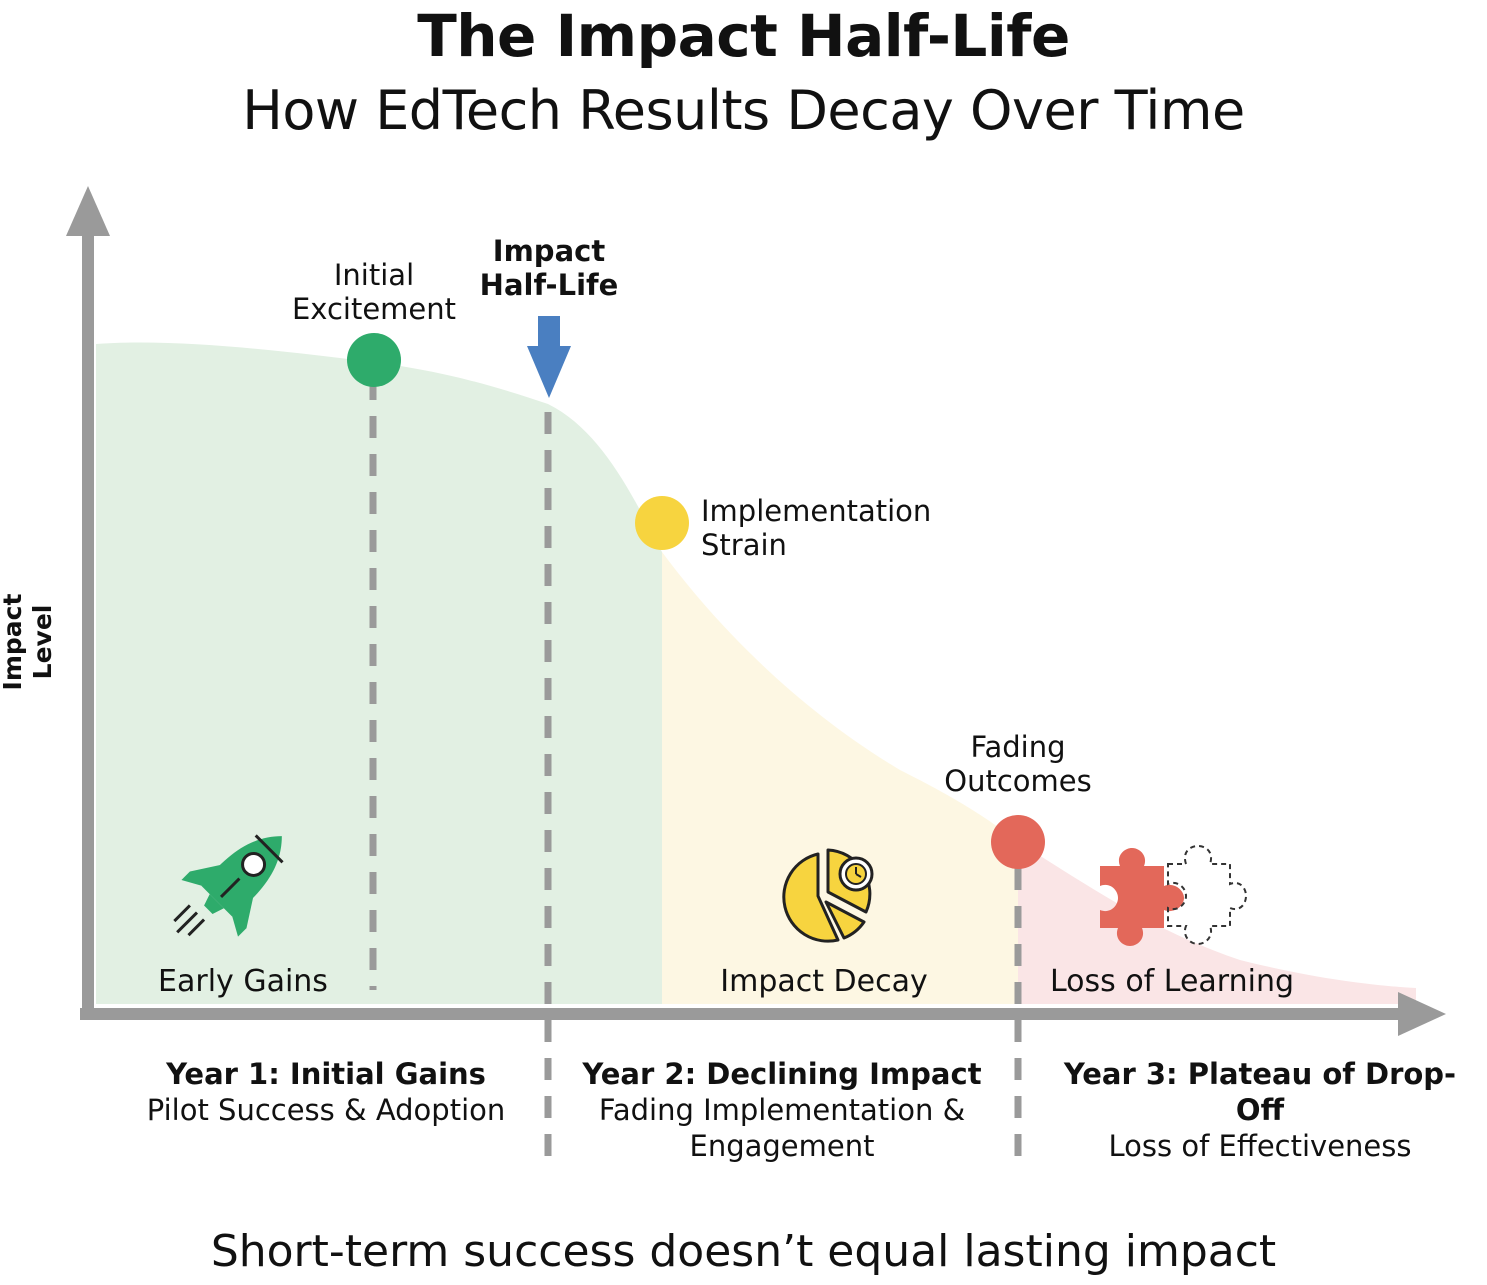 This screenshot has width=1487, height=1285. What do you see at coordinates (816, 511) in the screenshot?
I see `implementation-strain-line1: Implementation` at bounding box center [816, 511].